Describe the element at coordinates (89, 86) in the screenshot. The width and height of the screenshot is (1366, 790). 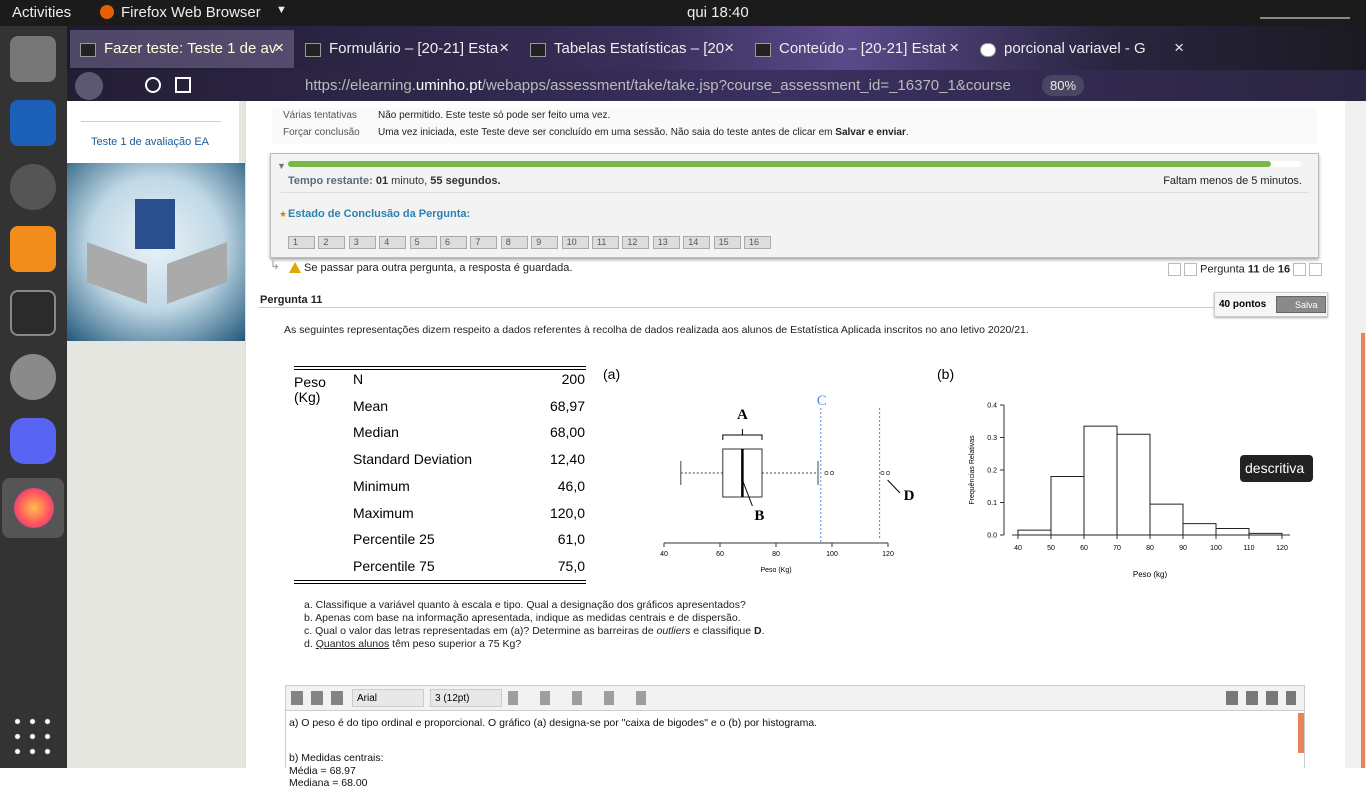
I see `back-button` at that location.